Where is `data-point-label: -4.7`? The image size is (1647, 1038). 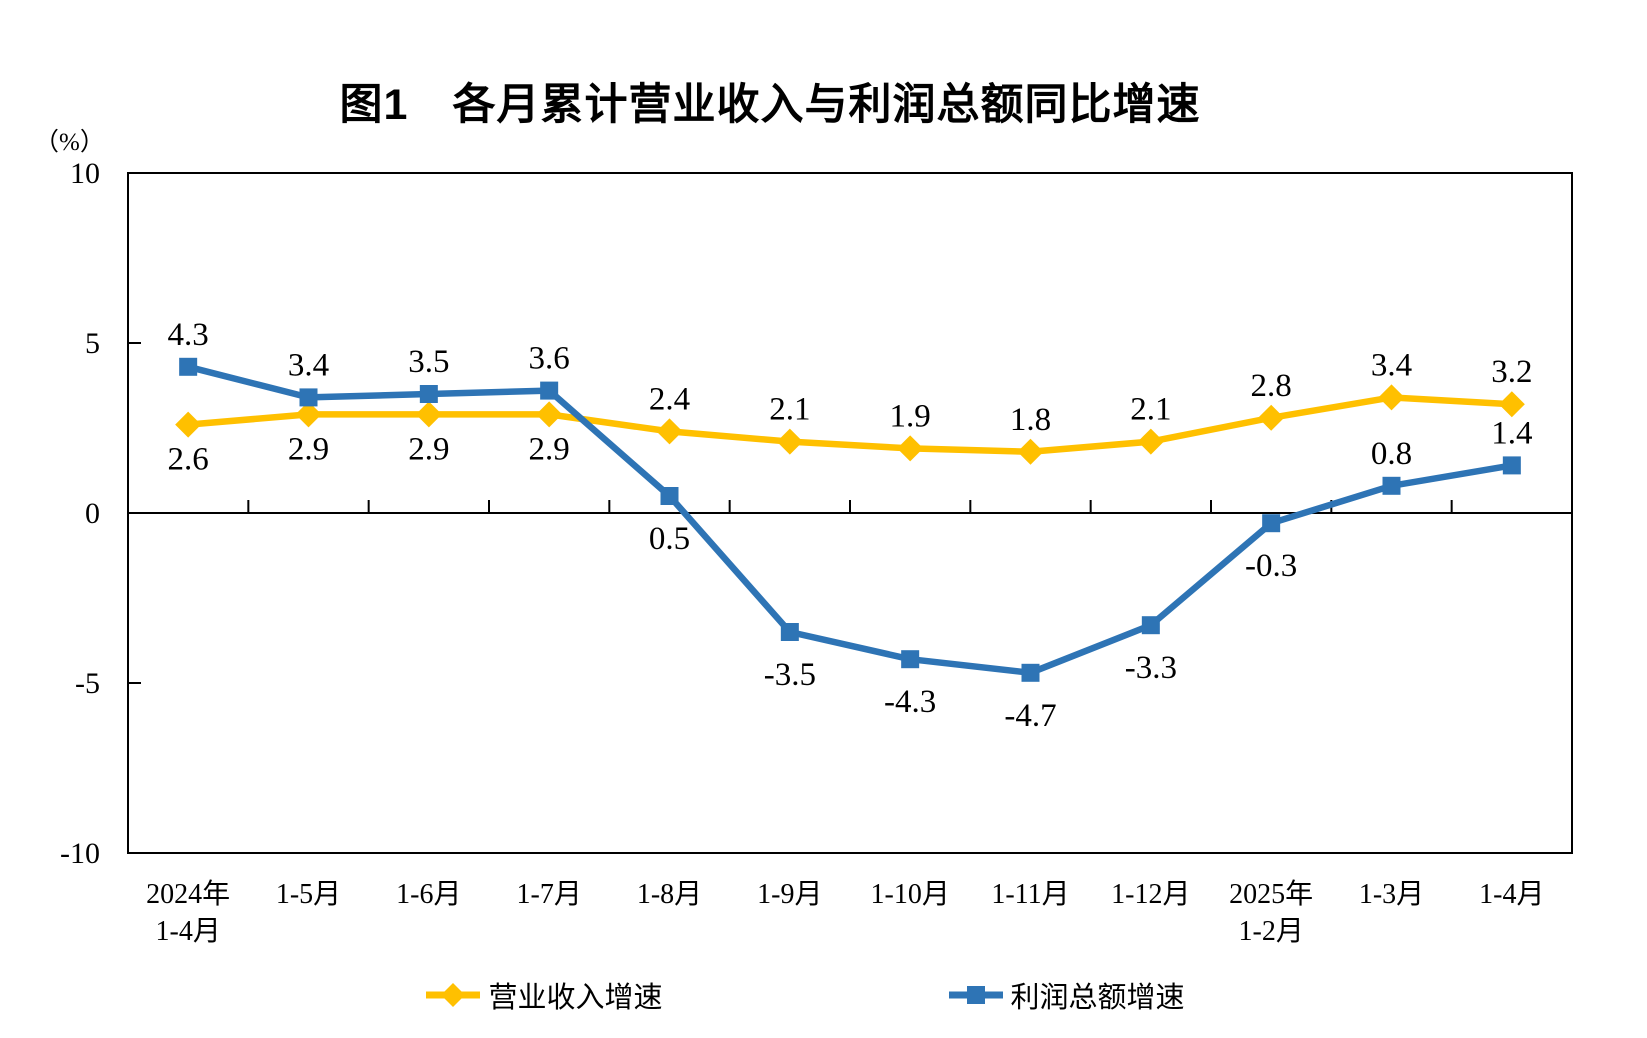 data-point-label: -4.7 is located at coordinates (1030, 716).